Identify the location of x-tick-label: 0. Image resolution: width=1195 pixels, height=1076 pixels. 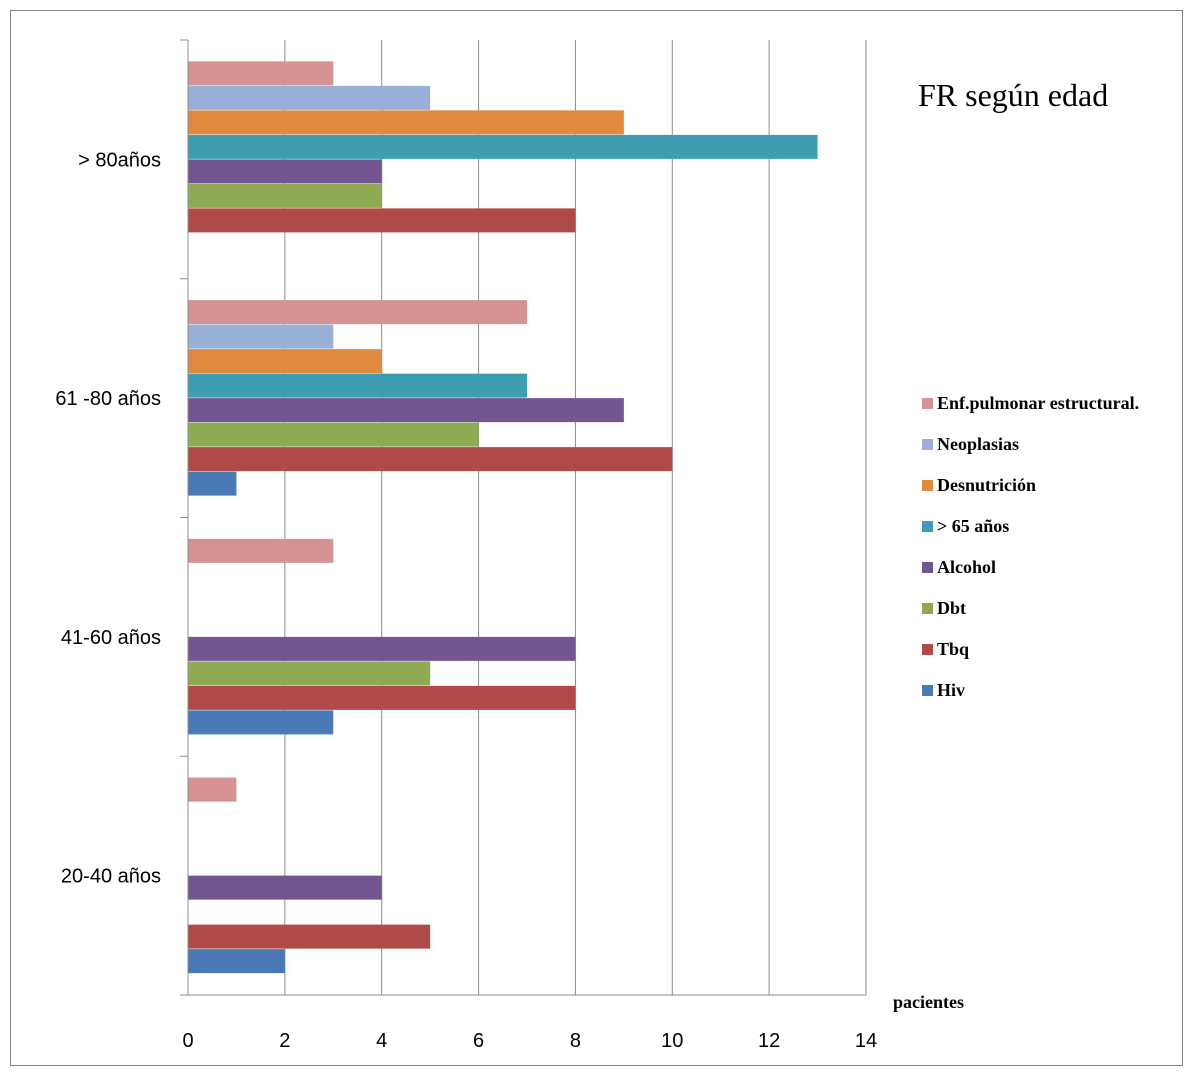
(187, 1041).